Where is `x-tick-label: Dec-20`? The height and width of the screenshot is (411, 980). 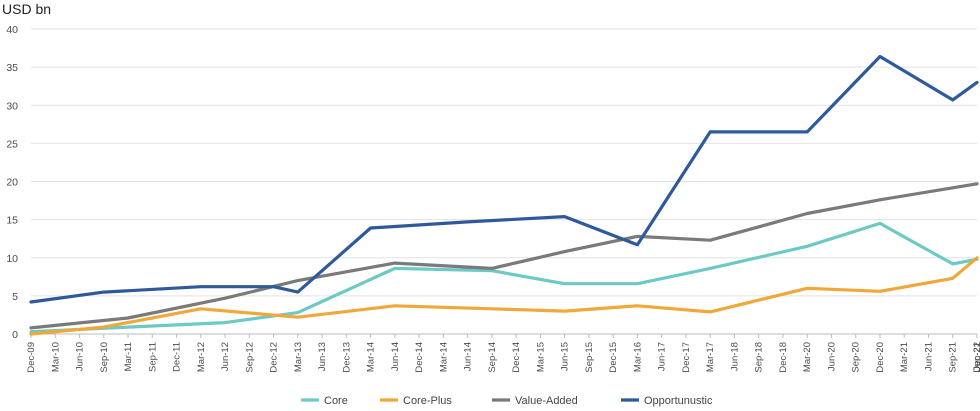
x-tick-label: Dec-20 is located at coordinates (880, 357).